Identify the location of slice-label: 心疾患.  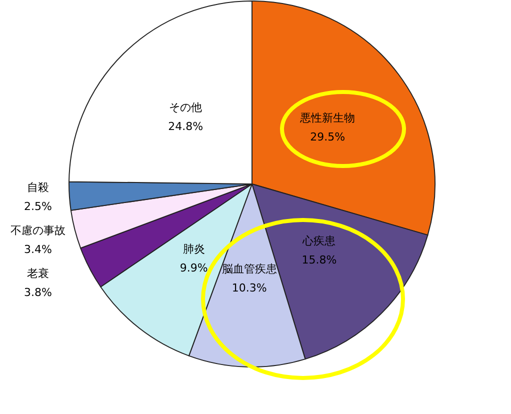
(319, 241).